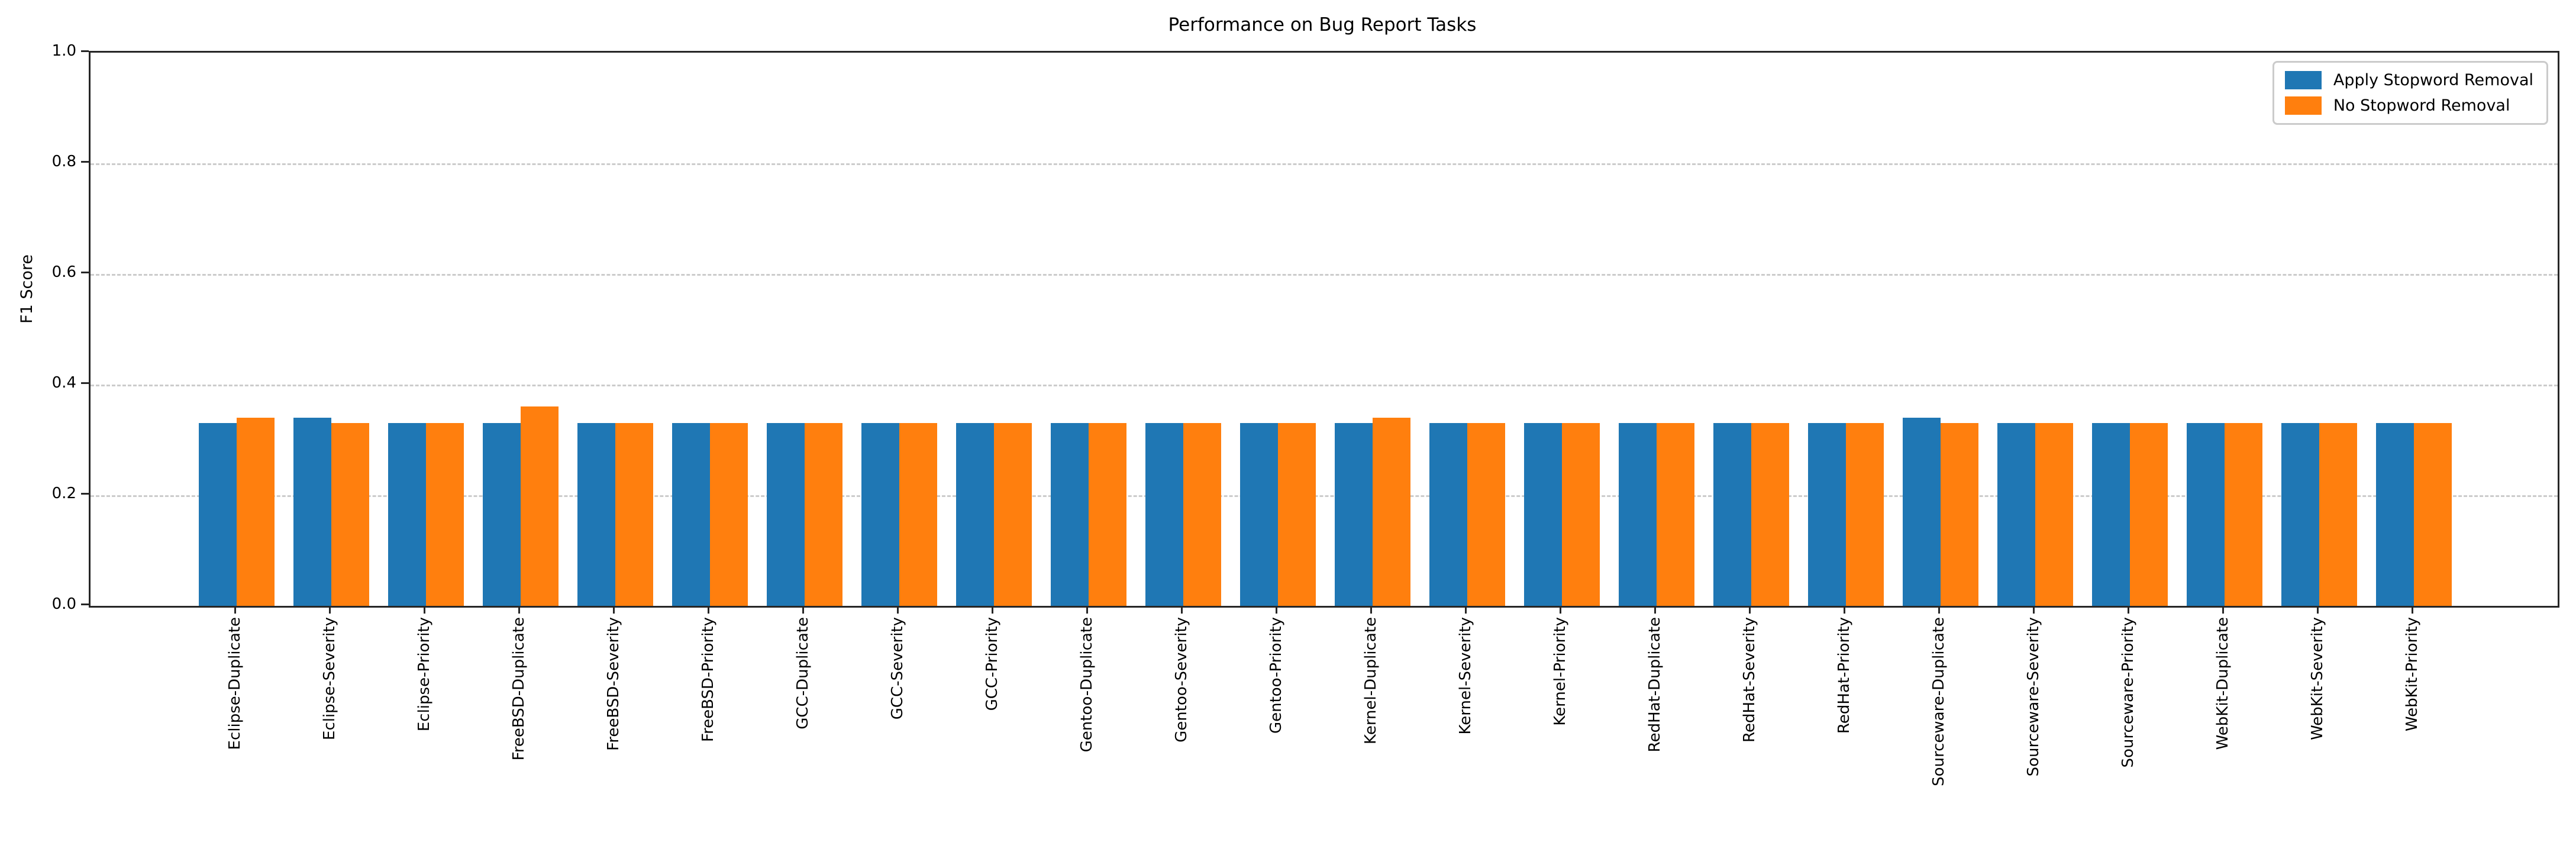 The height and width of the screenshot is (852, 2576). I want to click on legend-label-apply-stopword-removal: Apply Stopword Removal, so click(2433, 80).